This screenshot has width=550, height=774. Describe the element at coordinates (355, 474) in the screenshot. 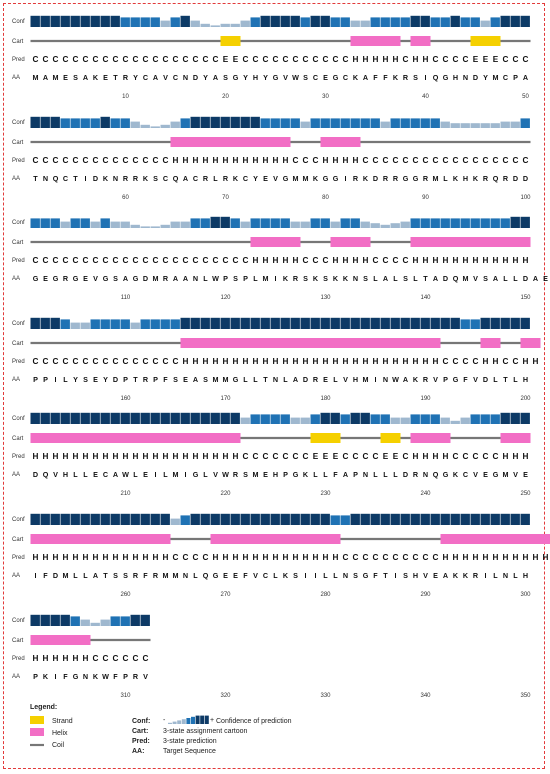

I see `aa-letter: P` at that location.